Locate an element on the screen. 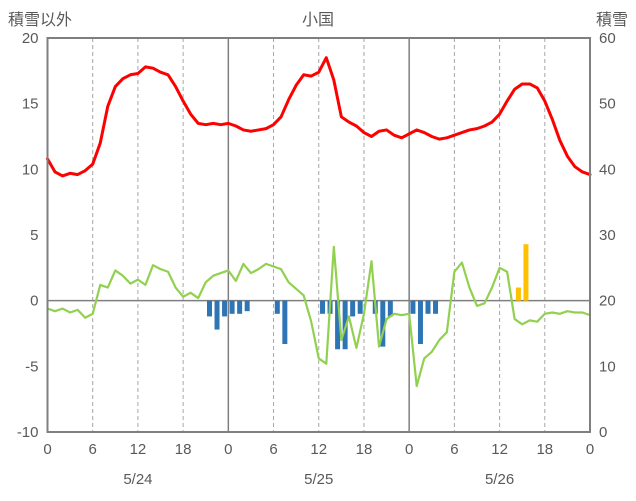 Image resolution: width=636 pixels, height=501 pixels. chart-header: 積雪以外 小国 積雪 is located at coordinates (318, 18).